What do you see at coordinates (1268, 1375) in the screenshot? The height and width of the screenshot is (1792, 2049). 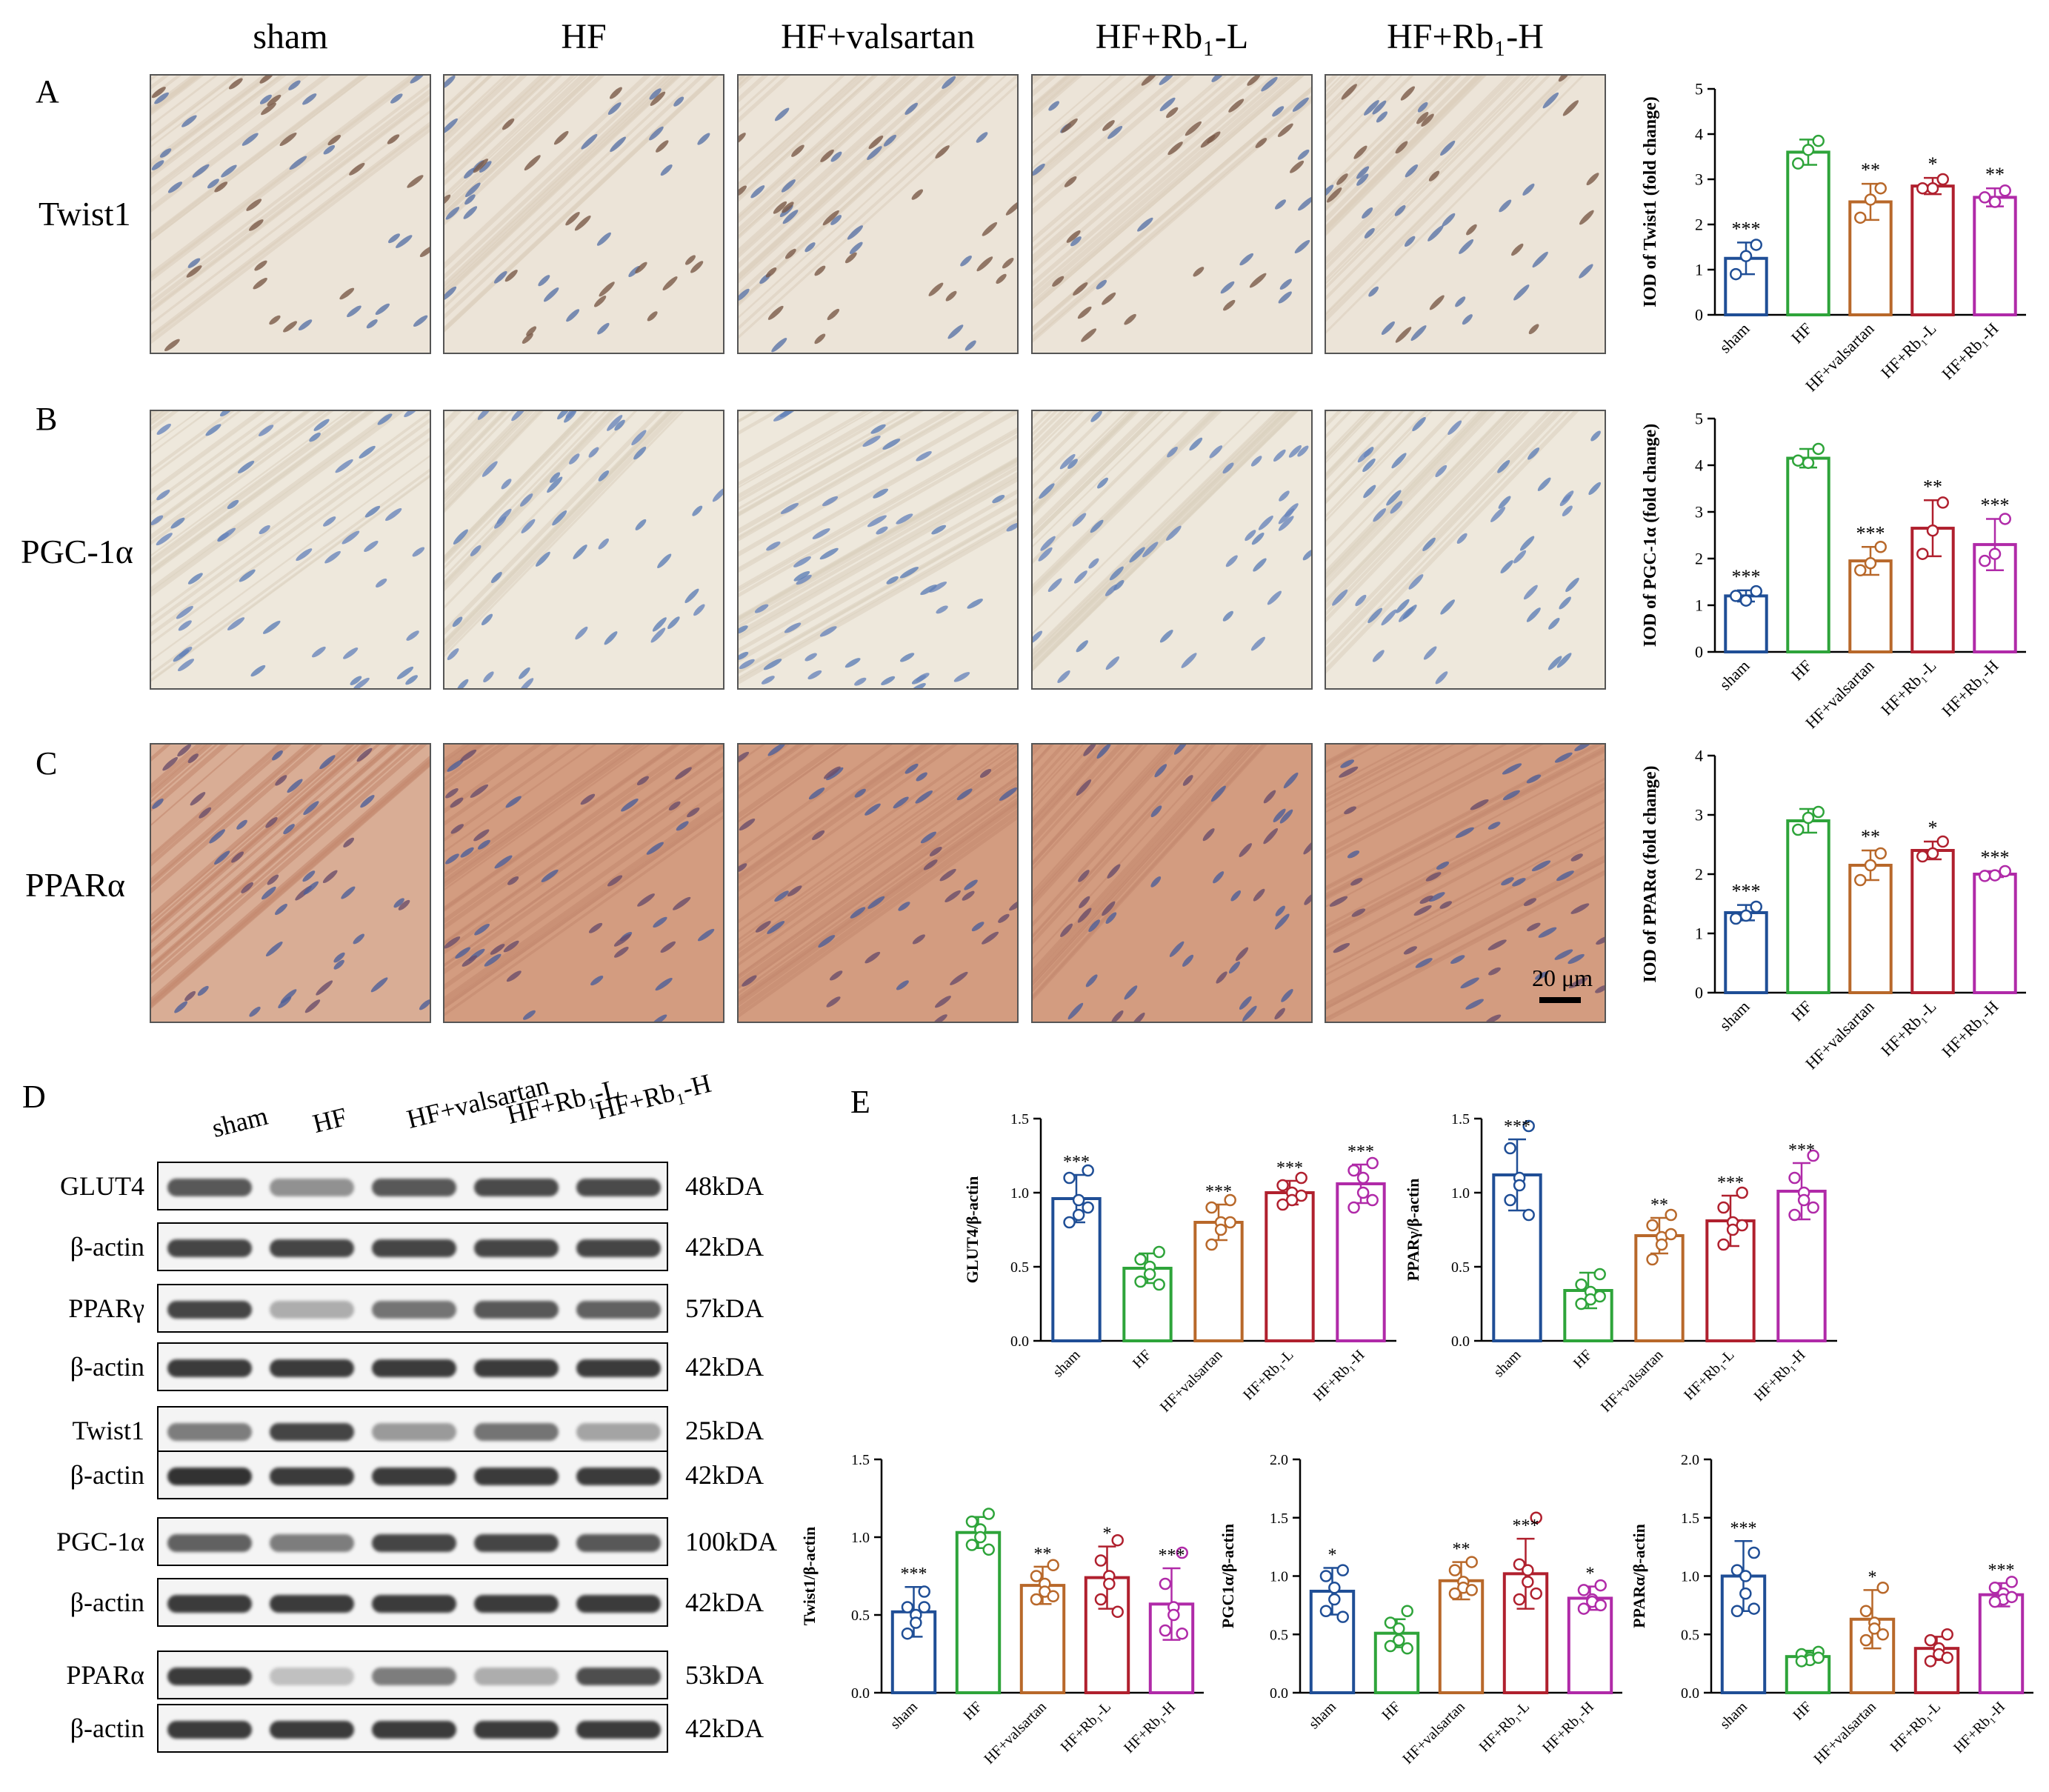 I see `x-tick-label: HF+Rb₁-L` at bounding box center [1268, 1375].